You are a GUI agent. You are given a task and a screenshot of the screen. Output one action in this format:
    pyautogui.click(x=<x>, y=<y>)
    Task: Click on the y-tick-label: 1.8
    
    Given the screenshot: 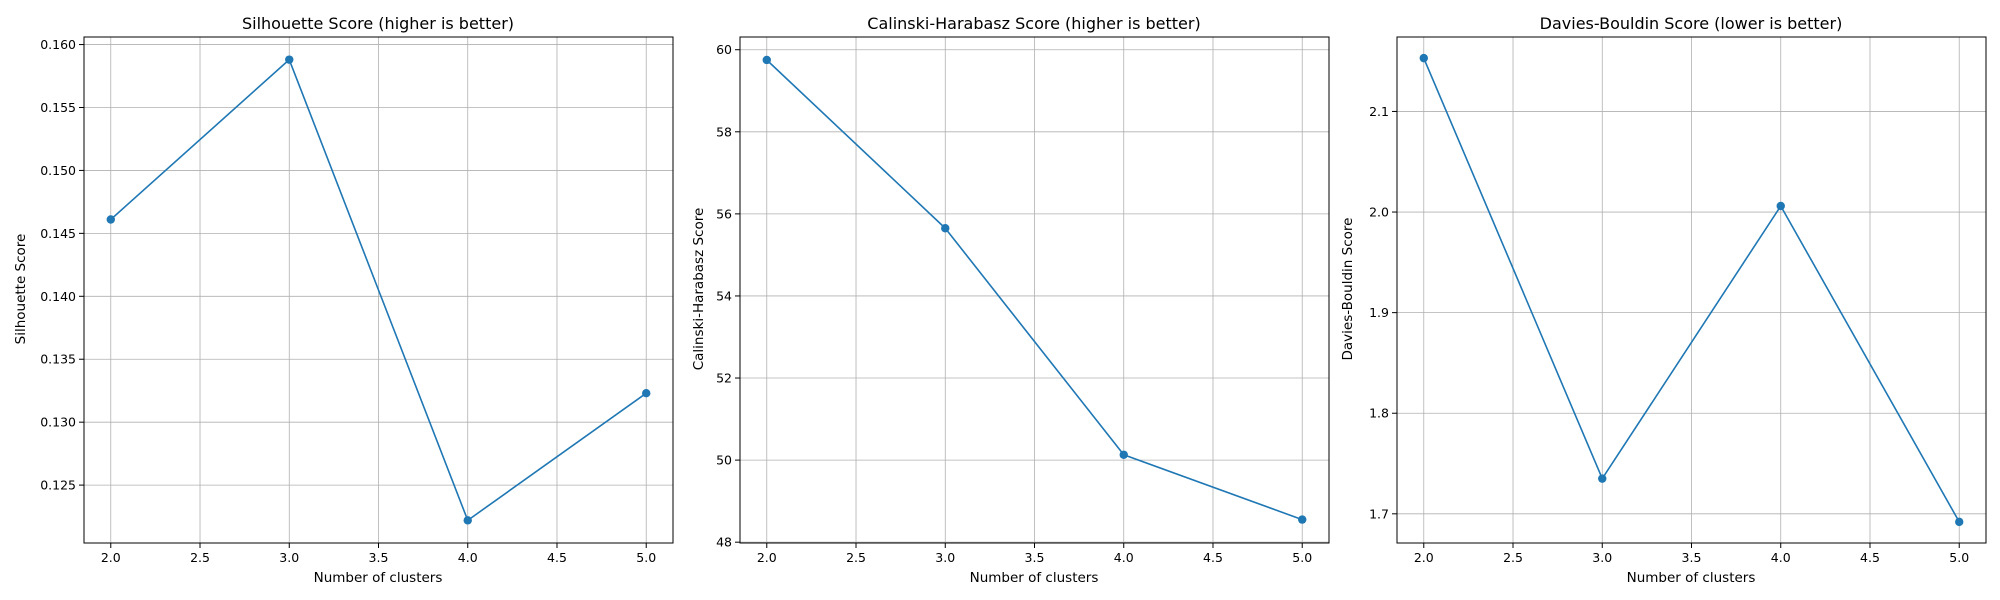 What is the action you would take?
    pyautogui.click(x=1379, y=413)
    